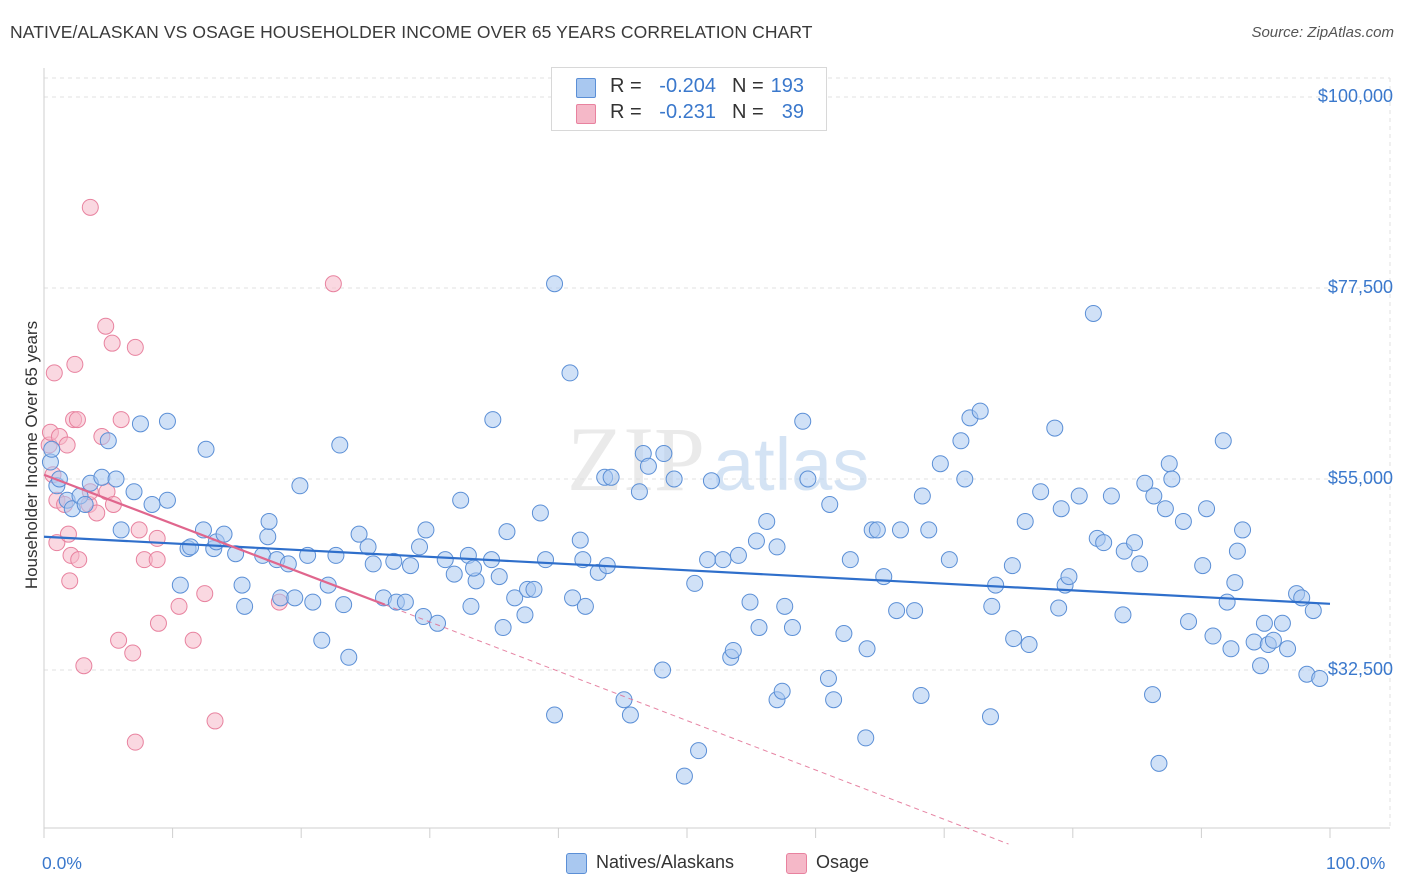 This screenshot has height=892, width=1406. What do you see at coordinates (1360, 669) in the screenshot?
I see `y-tick-label: $32,500` at bounding box center [1360, 669].